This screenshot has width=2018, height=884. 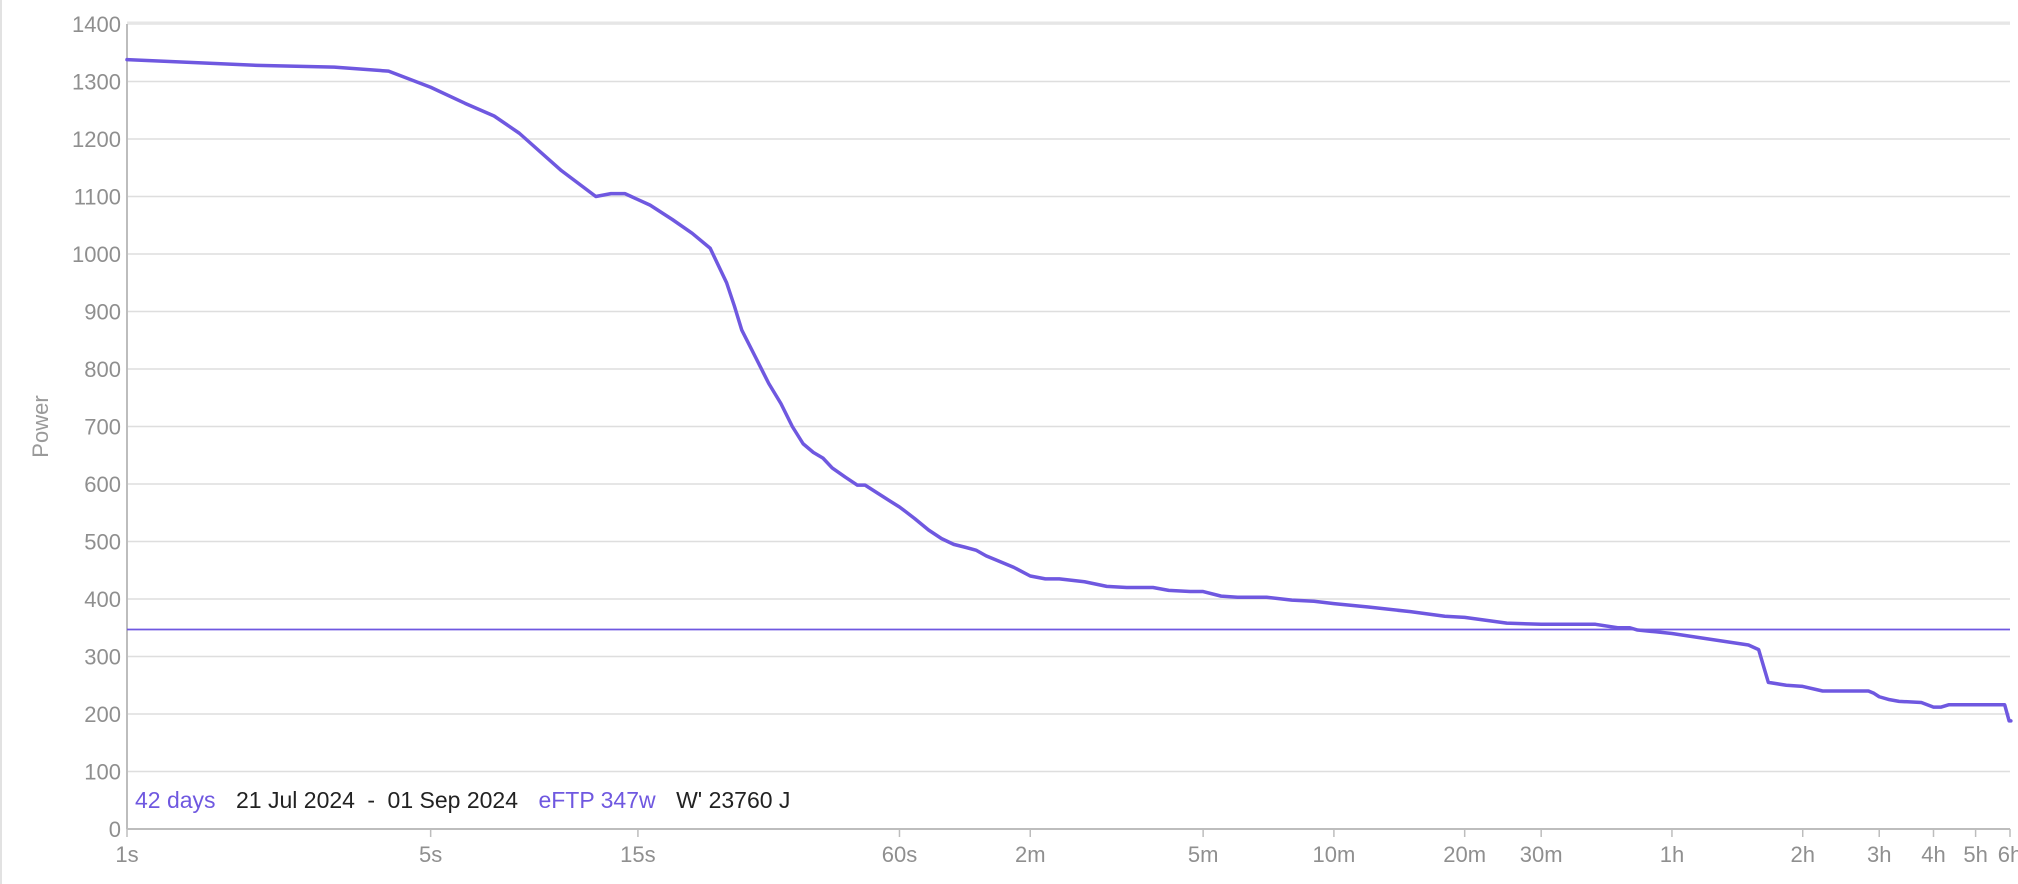 I want to click on y-tick-label-100: 100, so click(x=102, y=772).